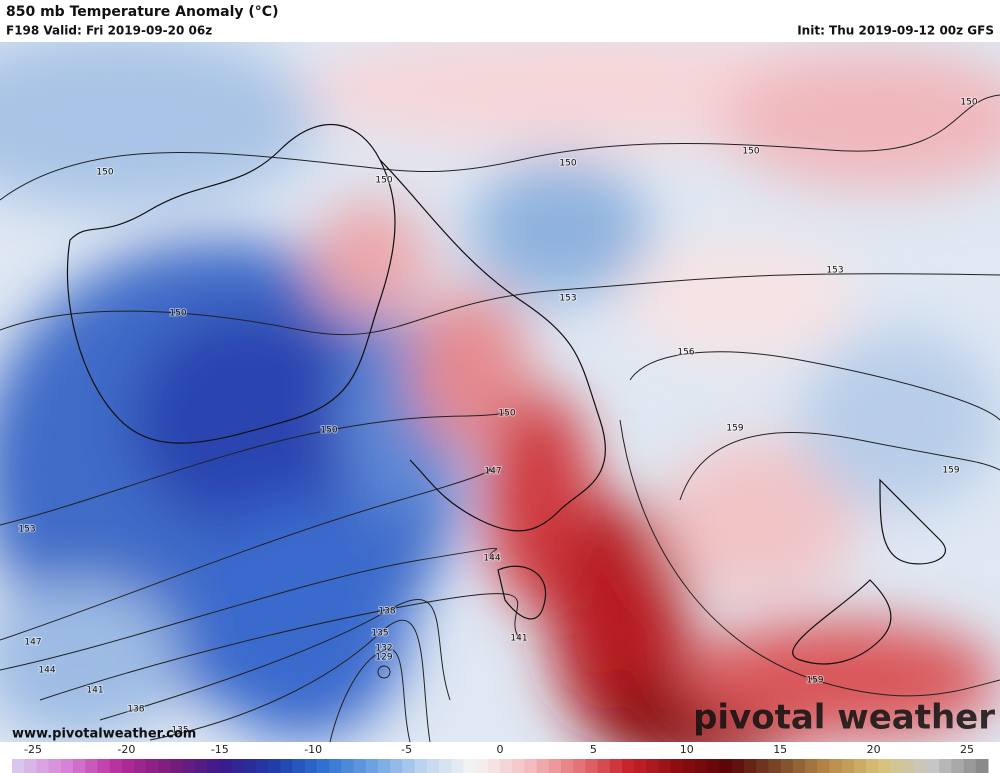  What do you see at coordinates (383, 649) in the screenshot?
I see `contour-label: 132` at bounding box center [383, 649].